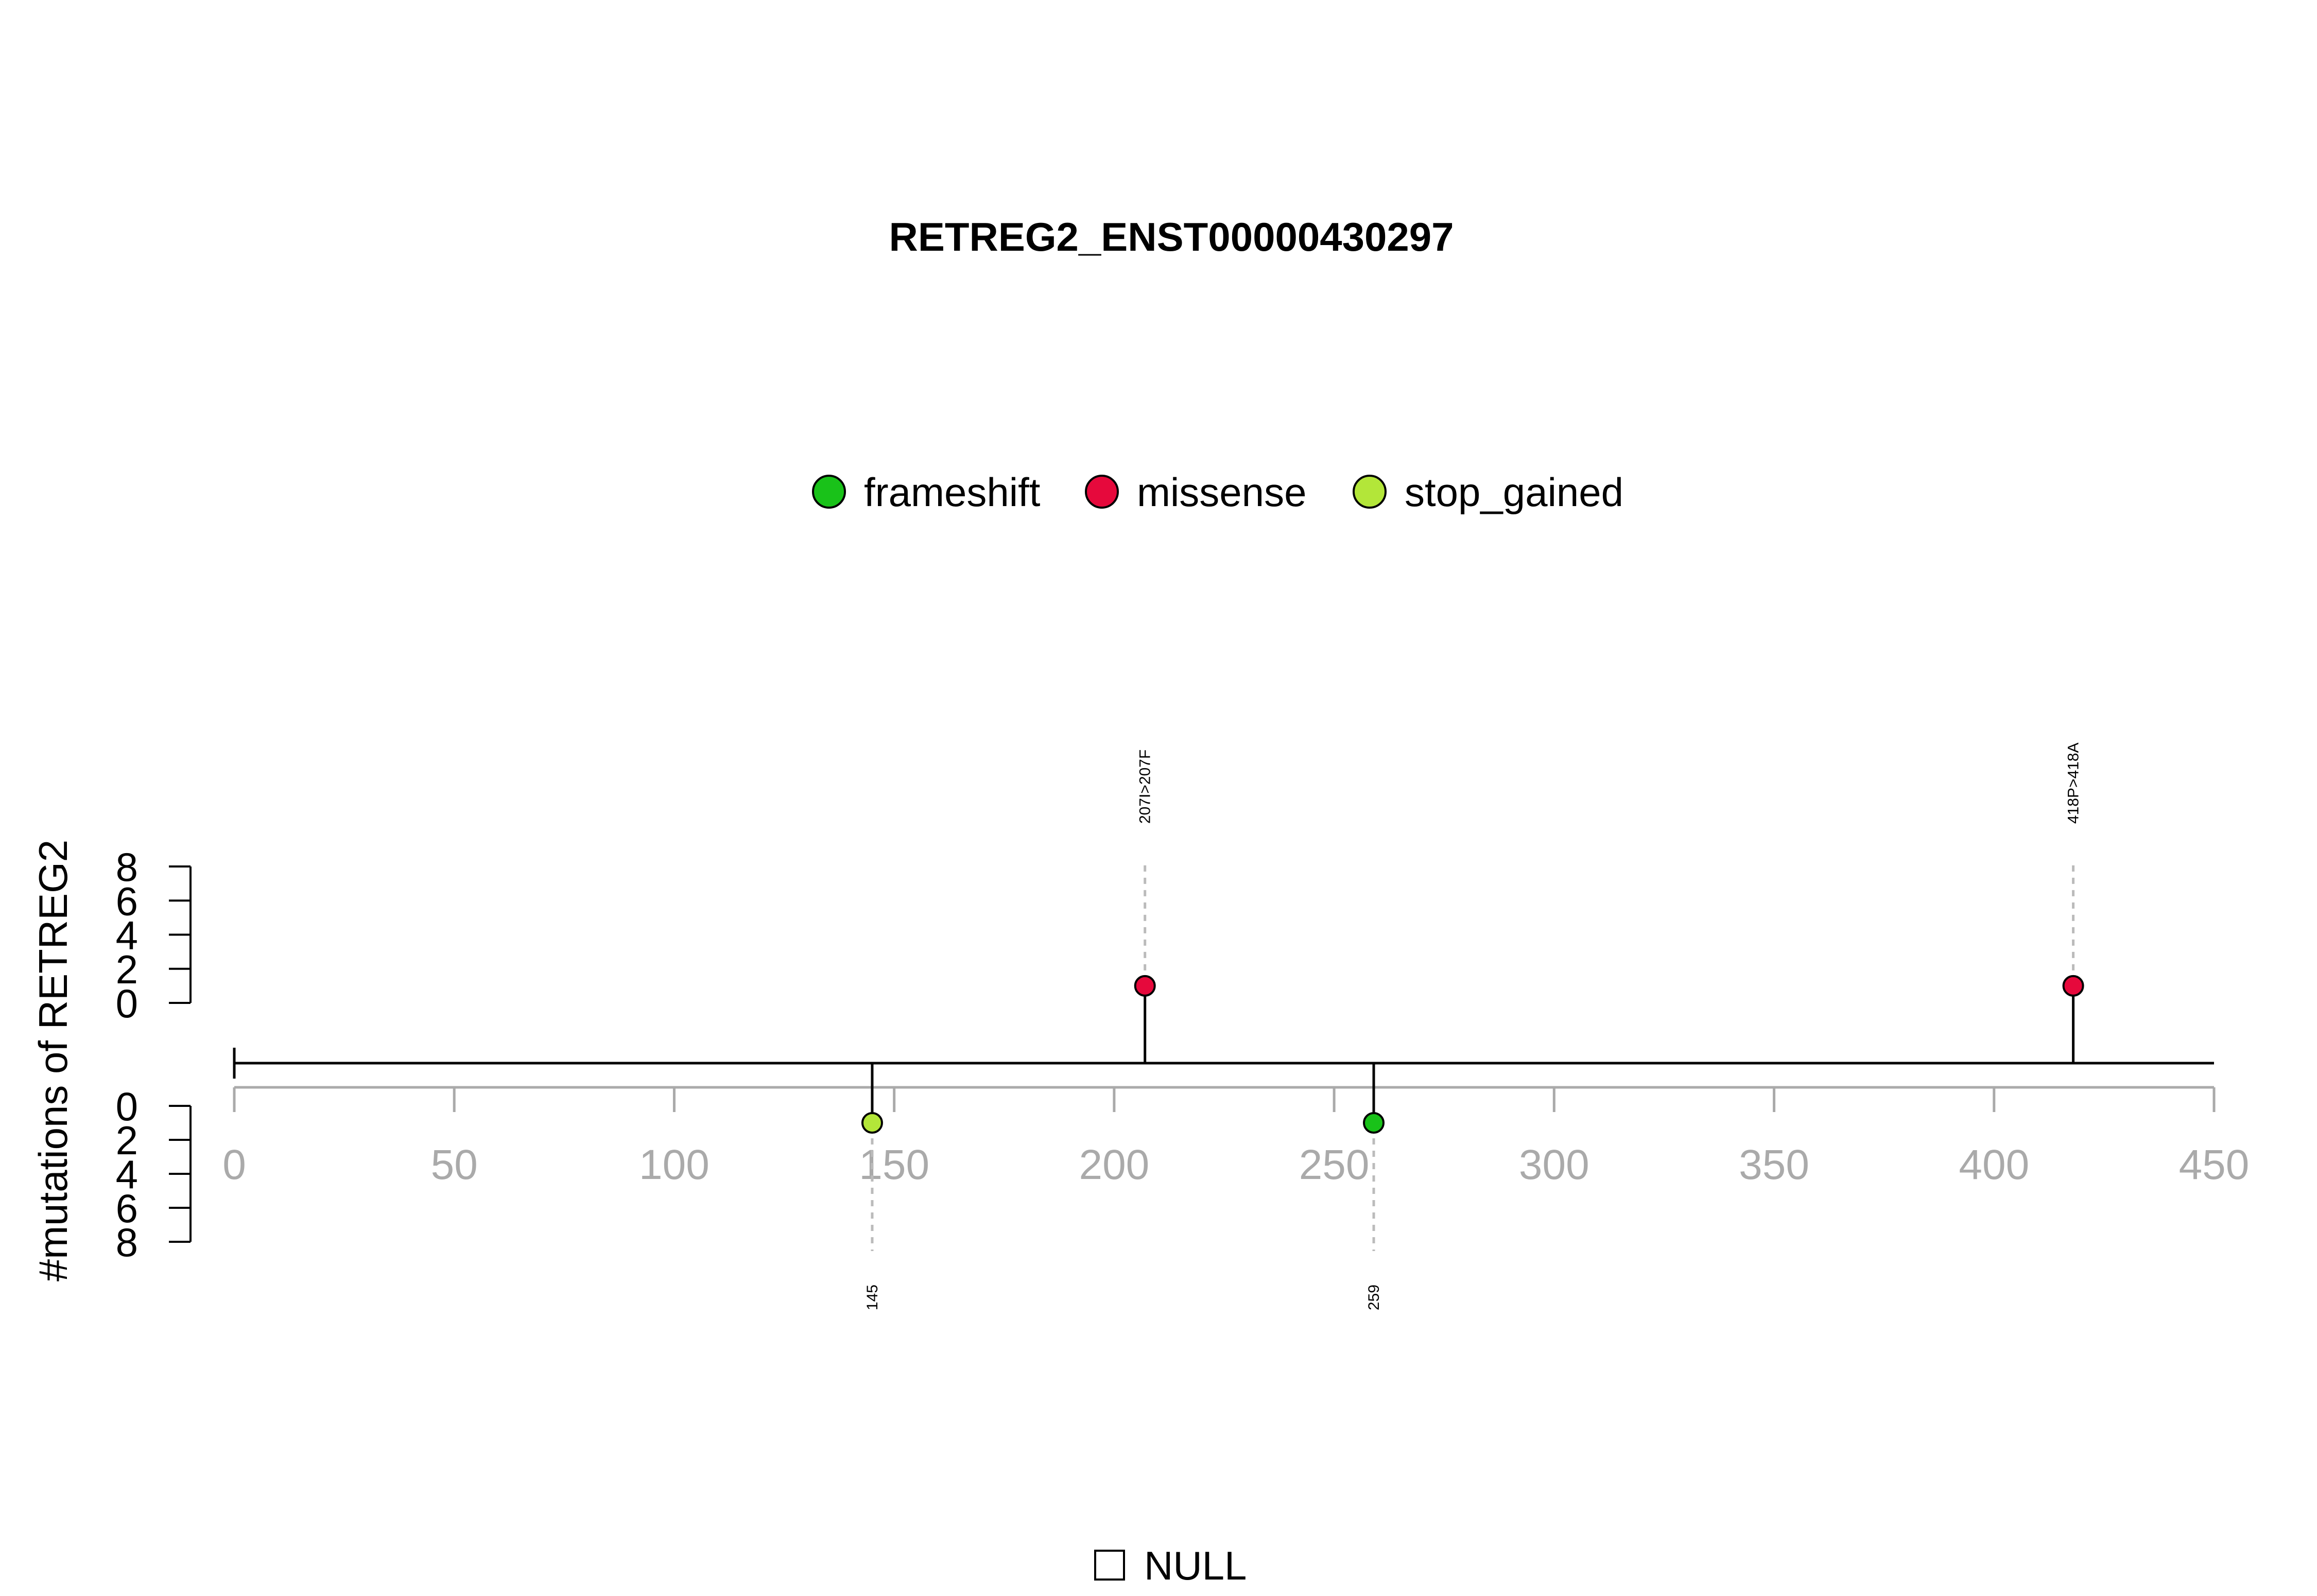  Describe the element at coordinates (1374, 1123) in the screenshot. I see `mutation-frameshift-point` at that location.